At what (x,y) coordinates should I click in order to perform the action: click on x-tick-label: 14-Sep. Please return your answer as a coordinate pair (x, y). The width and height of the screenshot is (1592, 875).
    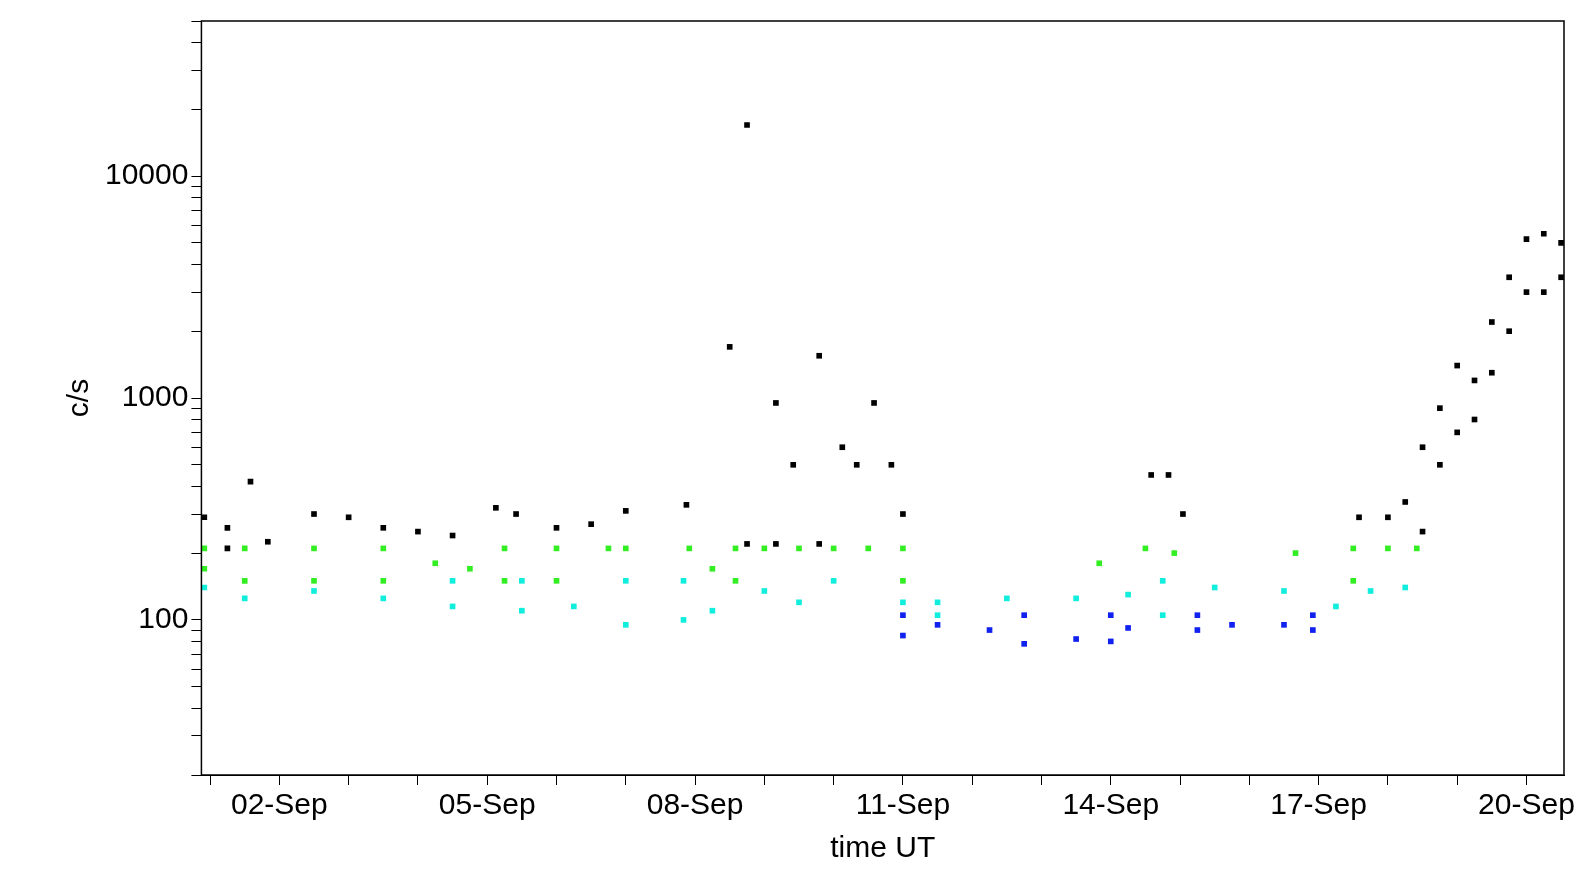
    Looking at the image, I should click on (1111, 804).